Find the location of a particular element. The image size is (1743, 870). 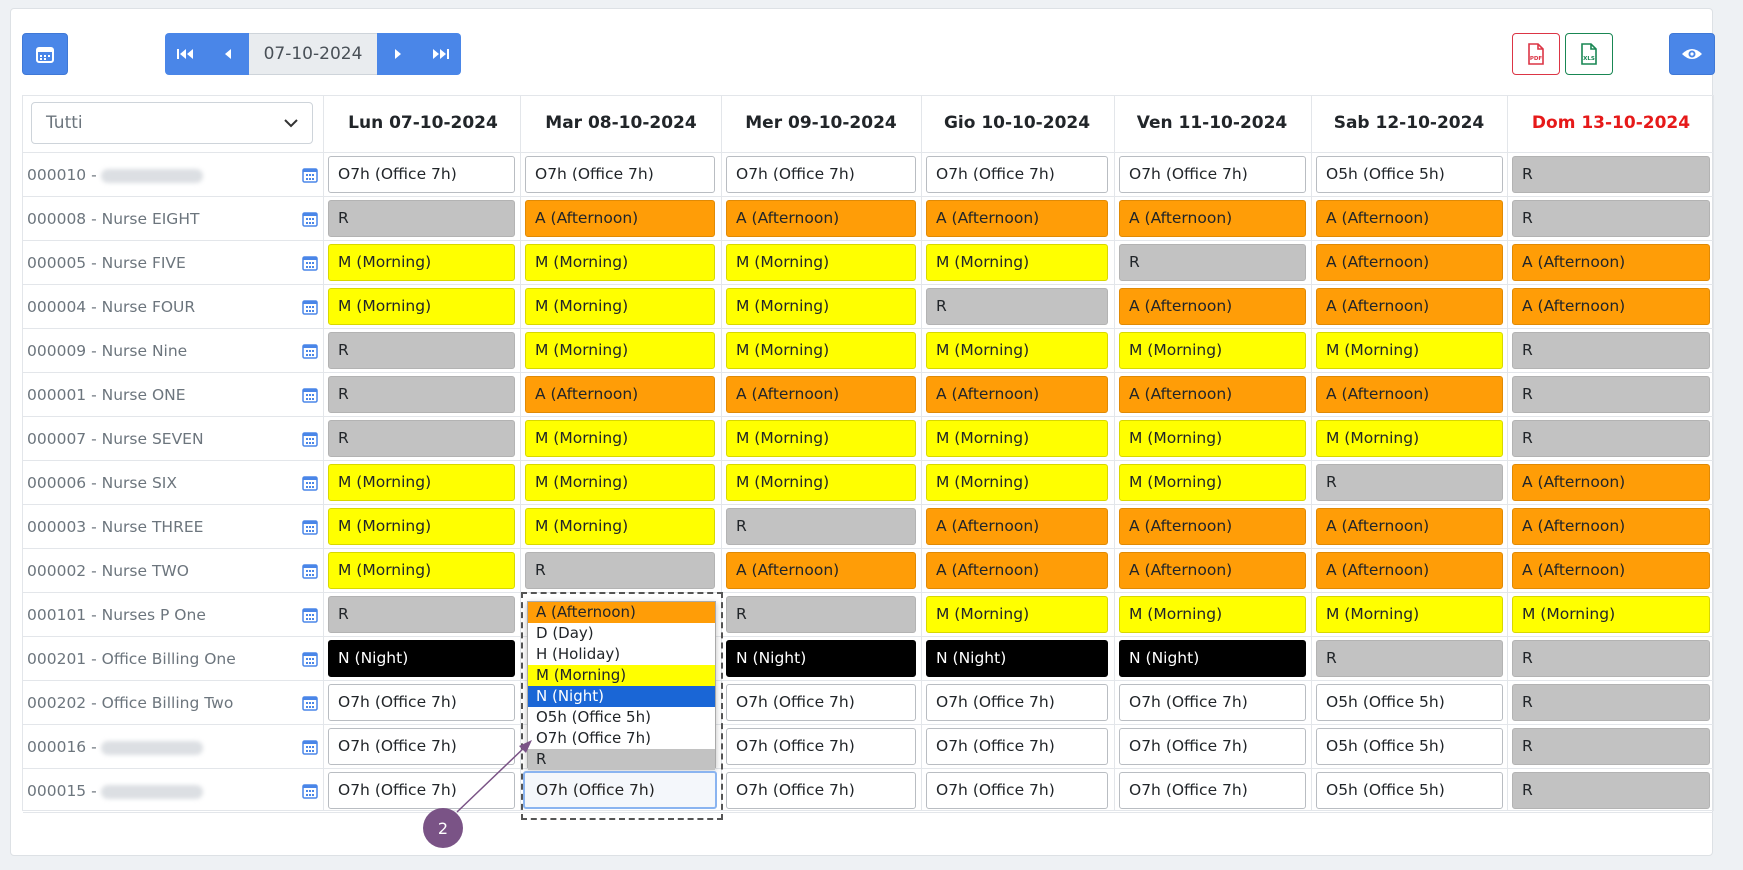

export-xls-button: XLS is located at coordinates (1589, 54).